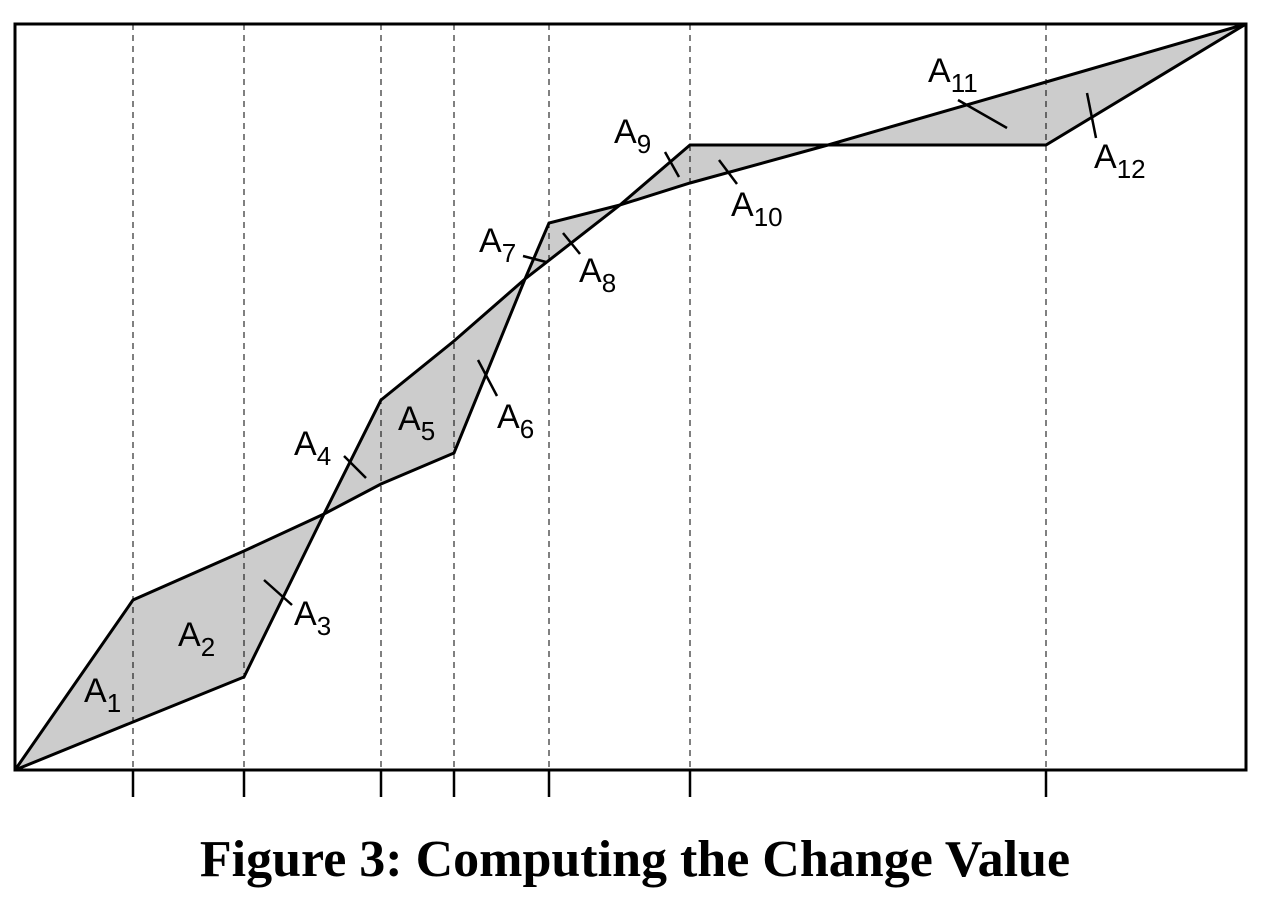 Image resolution: width=1270 pixels, height=914 pixels. What do you see at coordinates (312, 448) in the screenshot?
I see `area-label-a4: A4` at bounding box center [312, 448].